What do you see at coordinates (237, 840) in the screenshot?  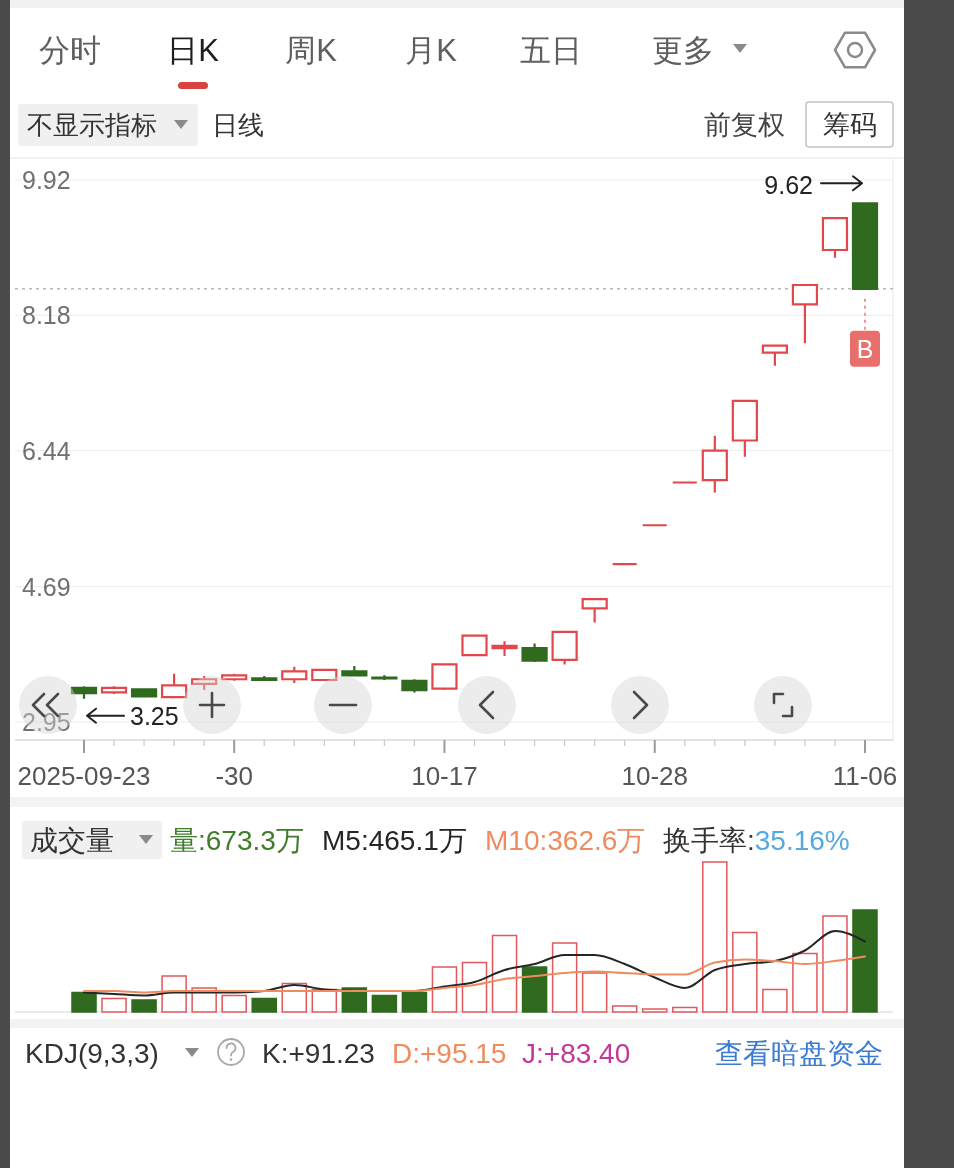 I see `text: 量:673.3万` at bounding box center [237, 840].